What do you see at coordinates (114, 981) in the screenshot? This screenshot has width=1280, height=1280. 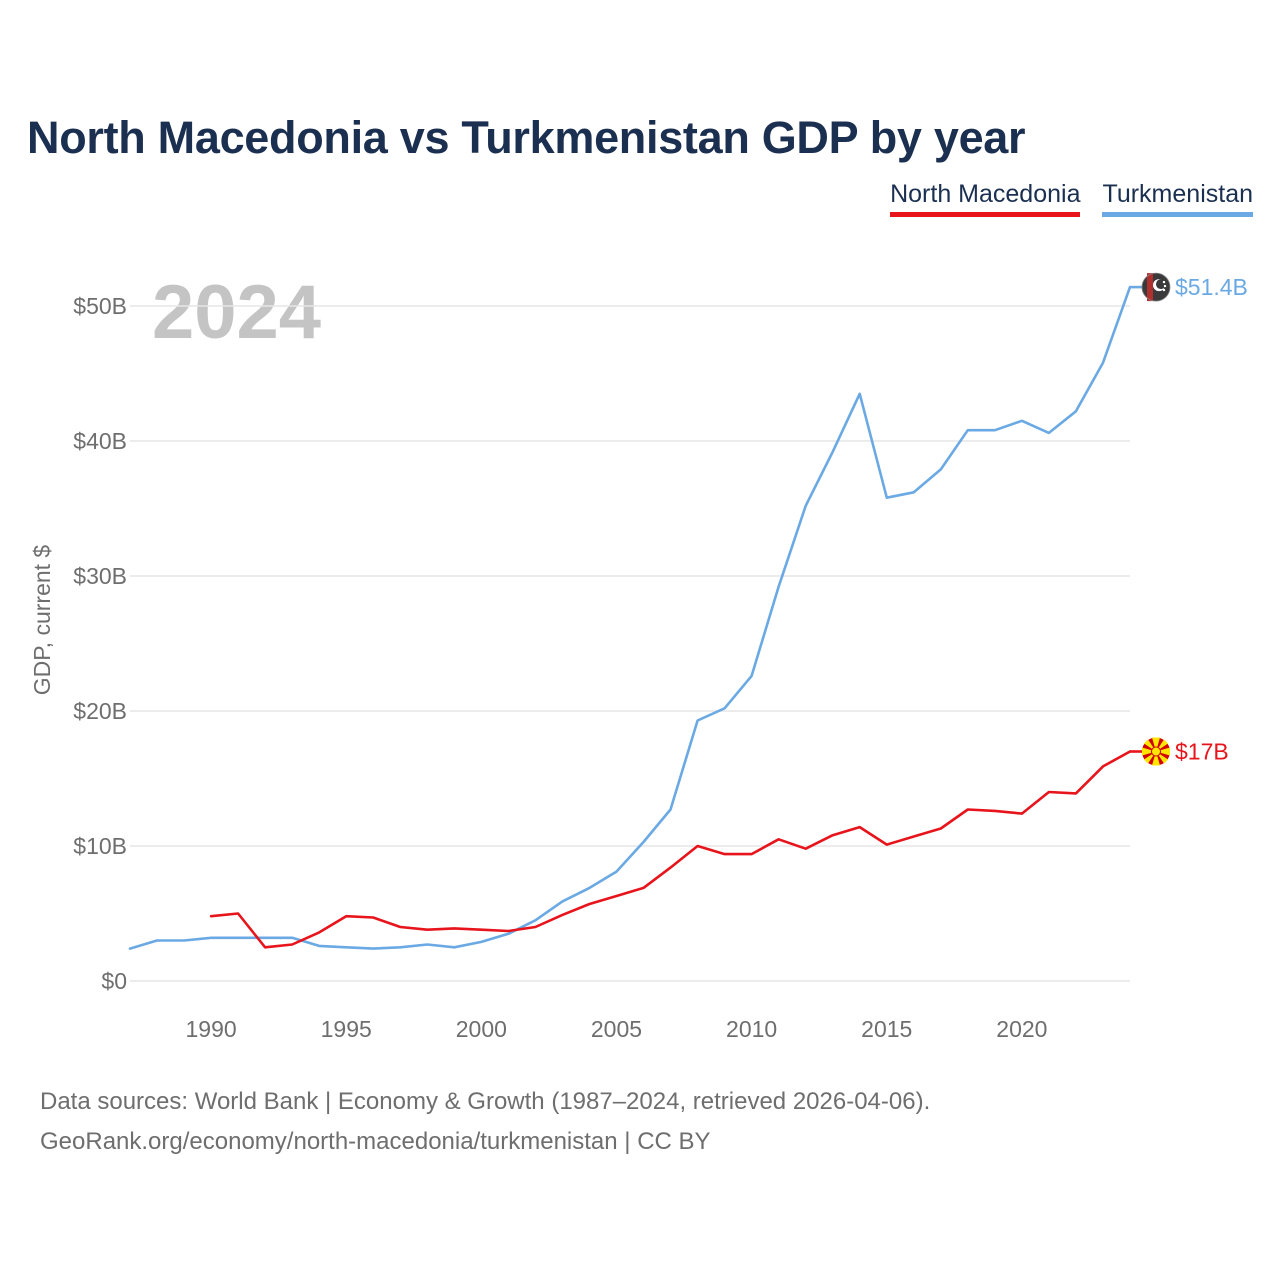 I see `y-tick-label: $0` at bounding box center [114, 981].